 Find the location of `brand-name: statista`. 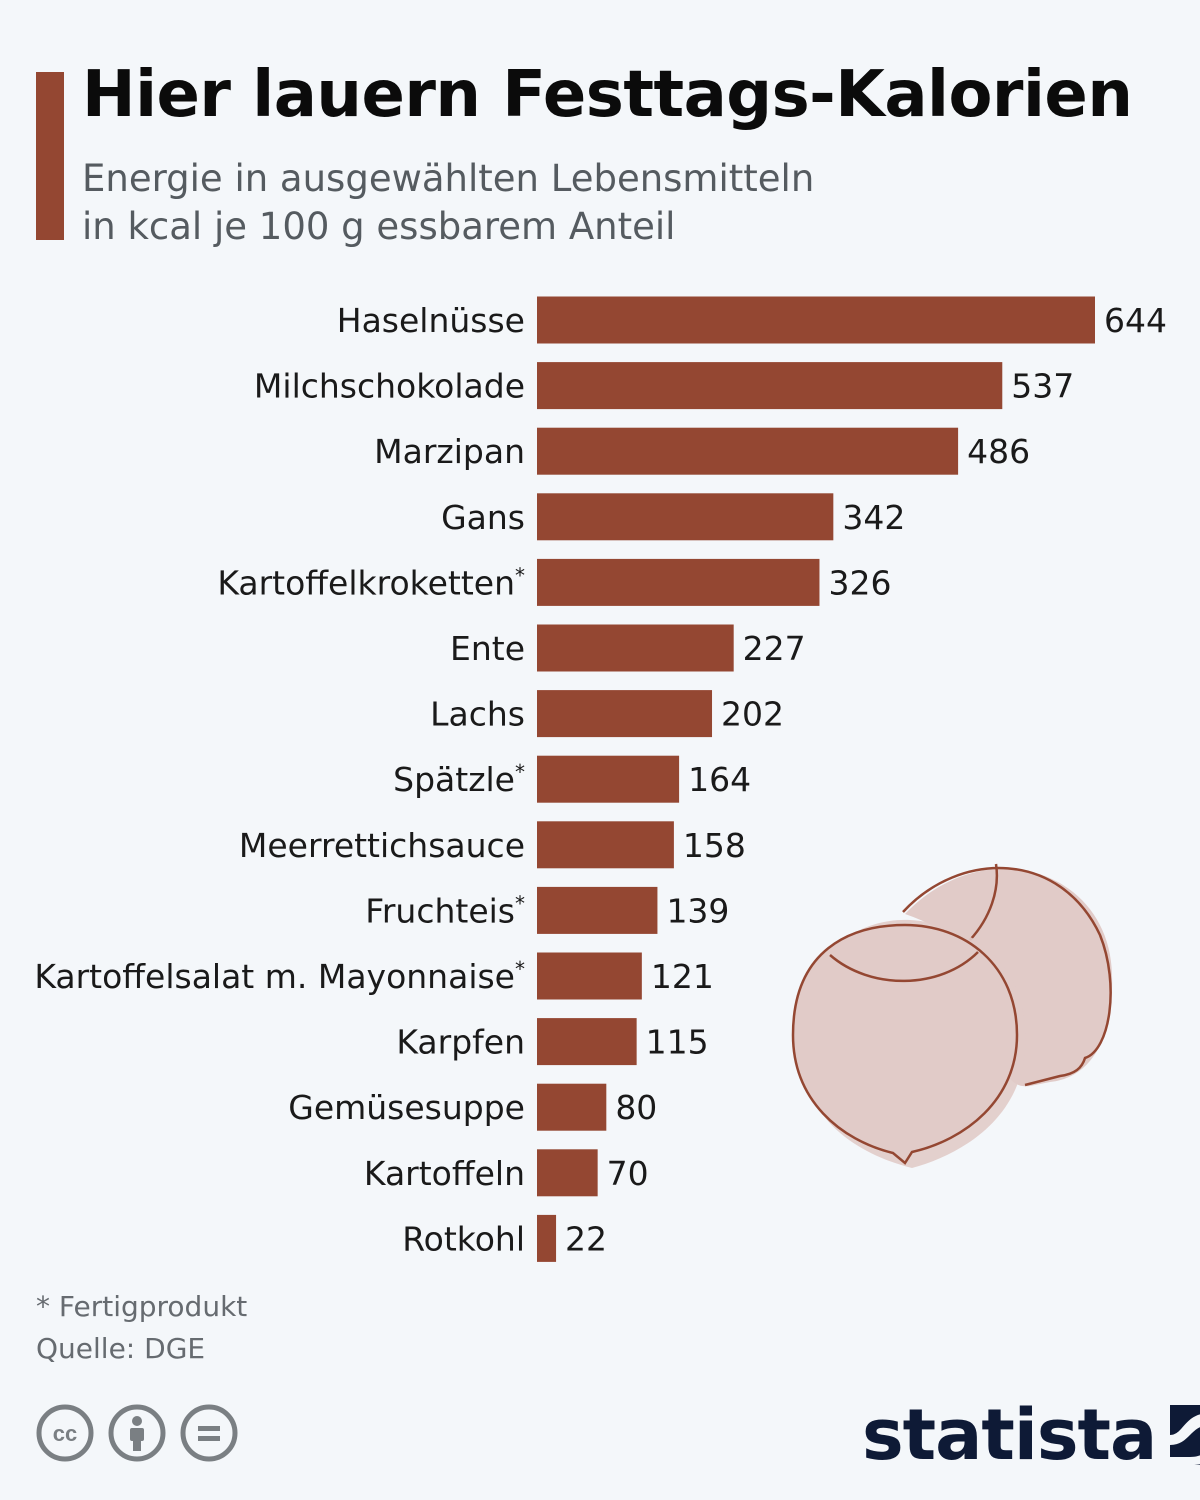

brand-name: statista is located at coordinates (1009, 1435).